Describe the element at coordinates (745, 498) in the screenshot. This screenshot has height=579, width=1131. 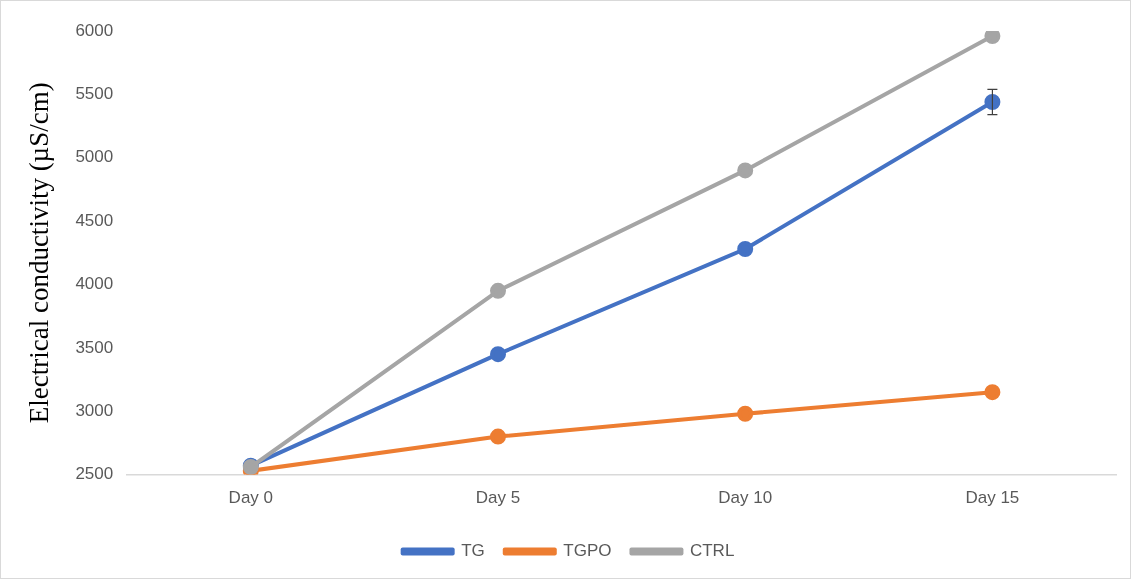
I see `x-tick-label: Day 10` at that location.